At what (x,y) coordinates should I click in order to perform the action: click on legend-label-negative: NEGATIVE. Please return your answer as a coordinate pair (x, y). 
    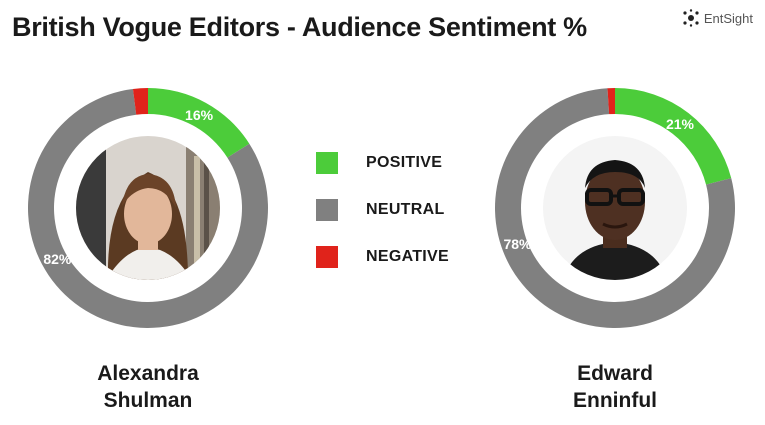
    Looking at the image, I should click on (408, 256).